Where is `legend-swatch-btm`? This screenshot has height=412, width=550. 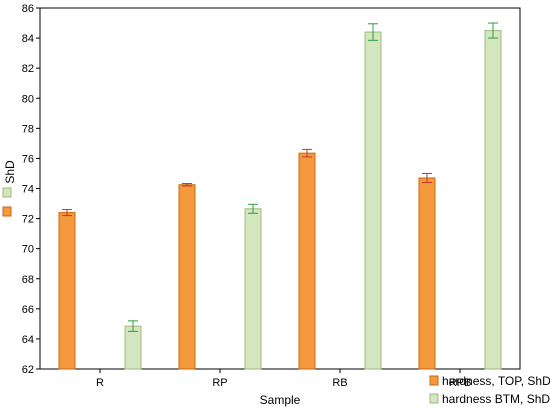
legend-swatch-btm is located at coordinates (434, 398).